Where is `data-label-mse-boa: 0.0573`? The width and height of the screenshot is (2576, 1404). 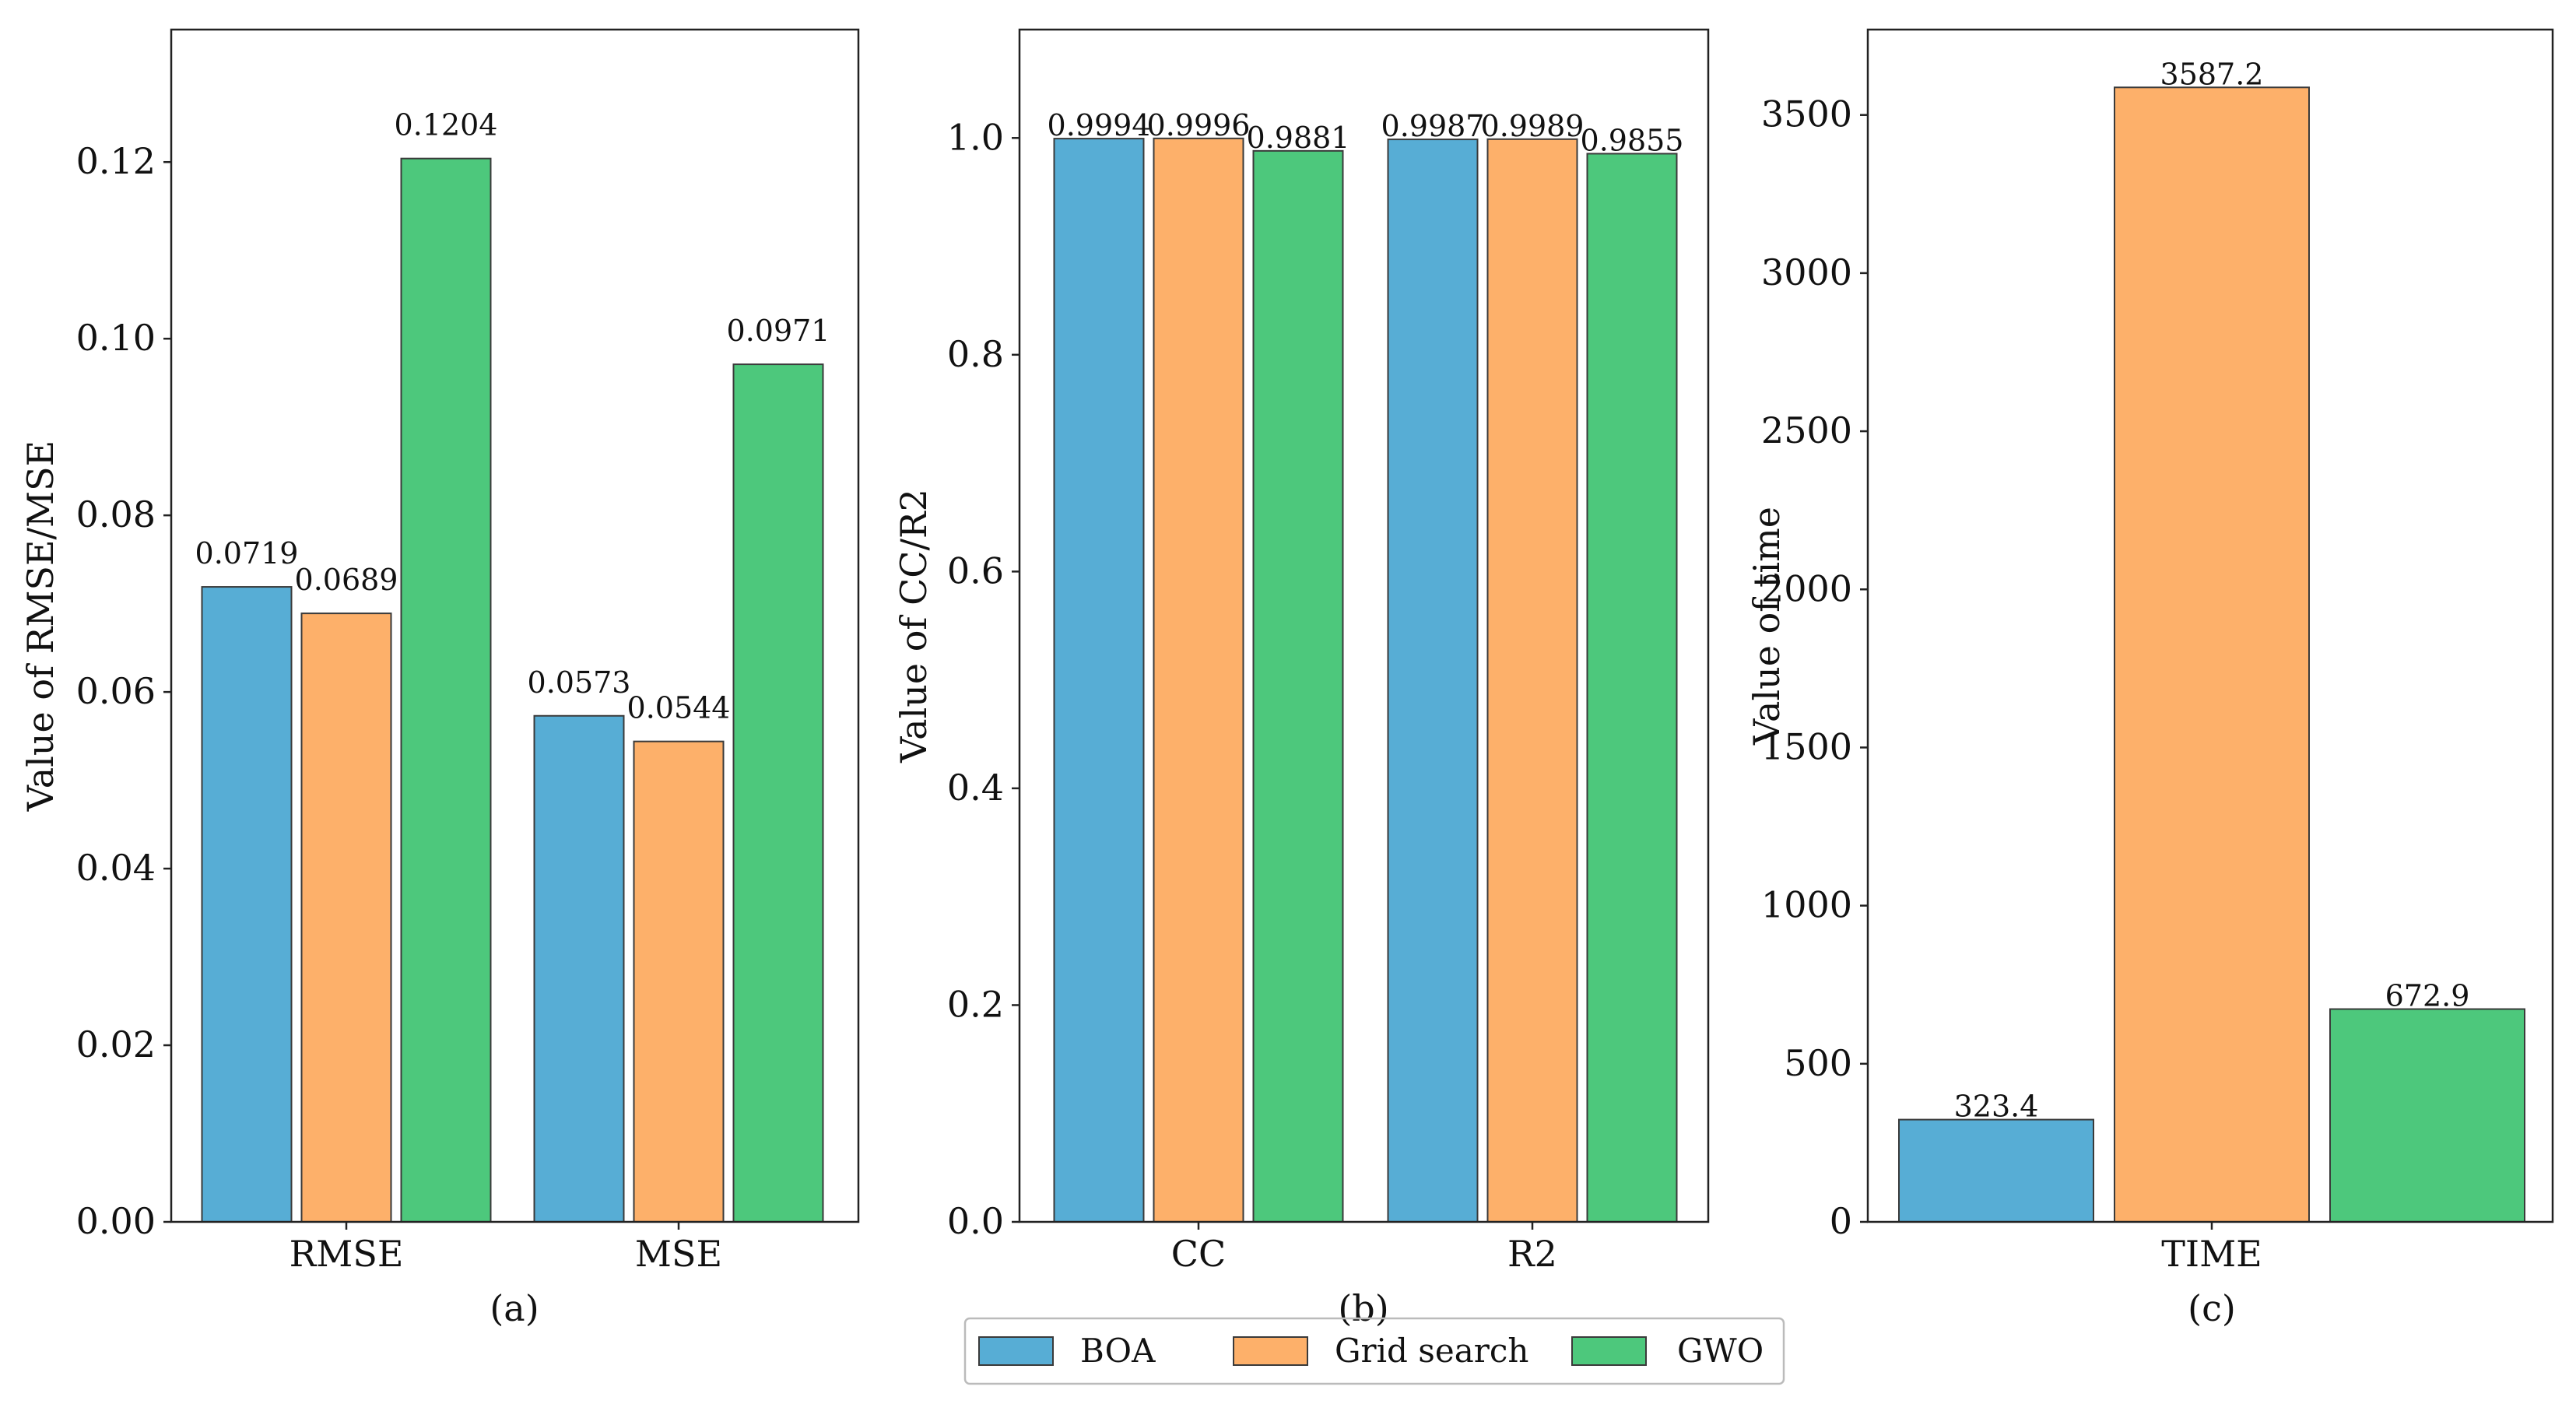
data-label-mse-boa: 0.0573 is located at coordinates (580, 682).